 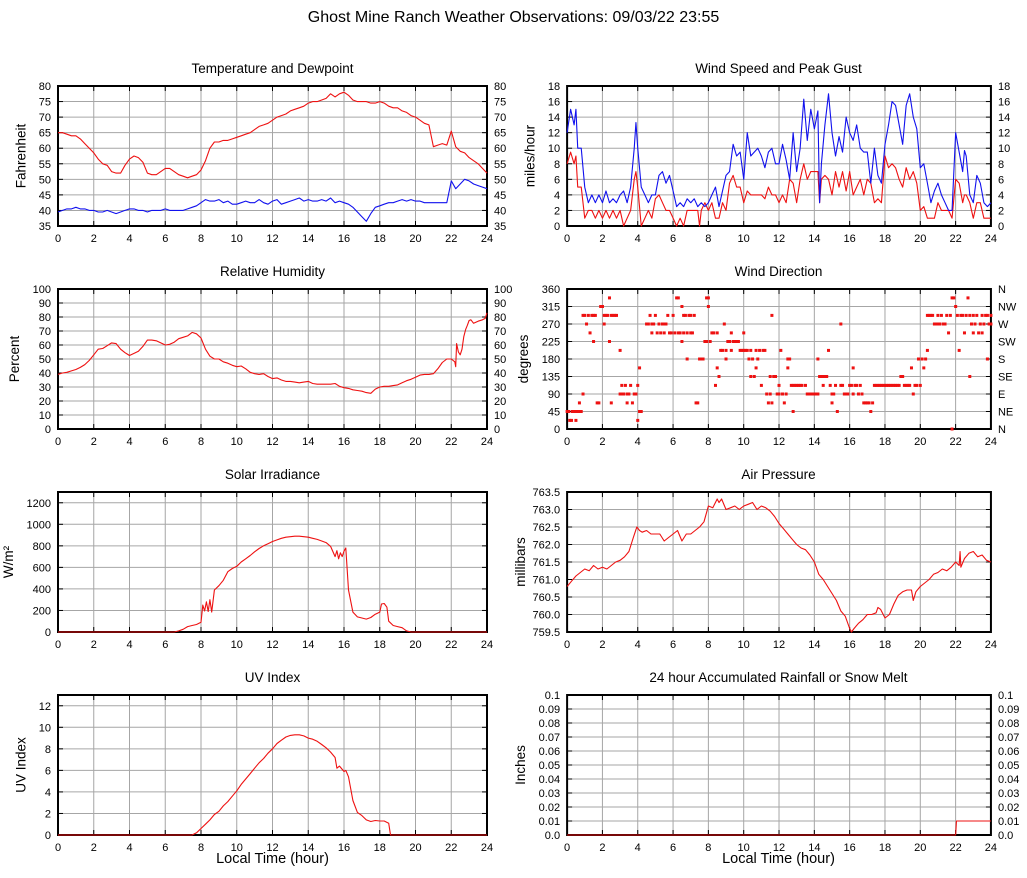 What do you see at coordinates (554, 395) in the screenshot?
I see `svg-text: 90` at bounding box center [554, 395].